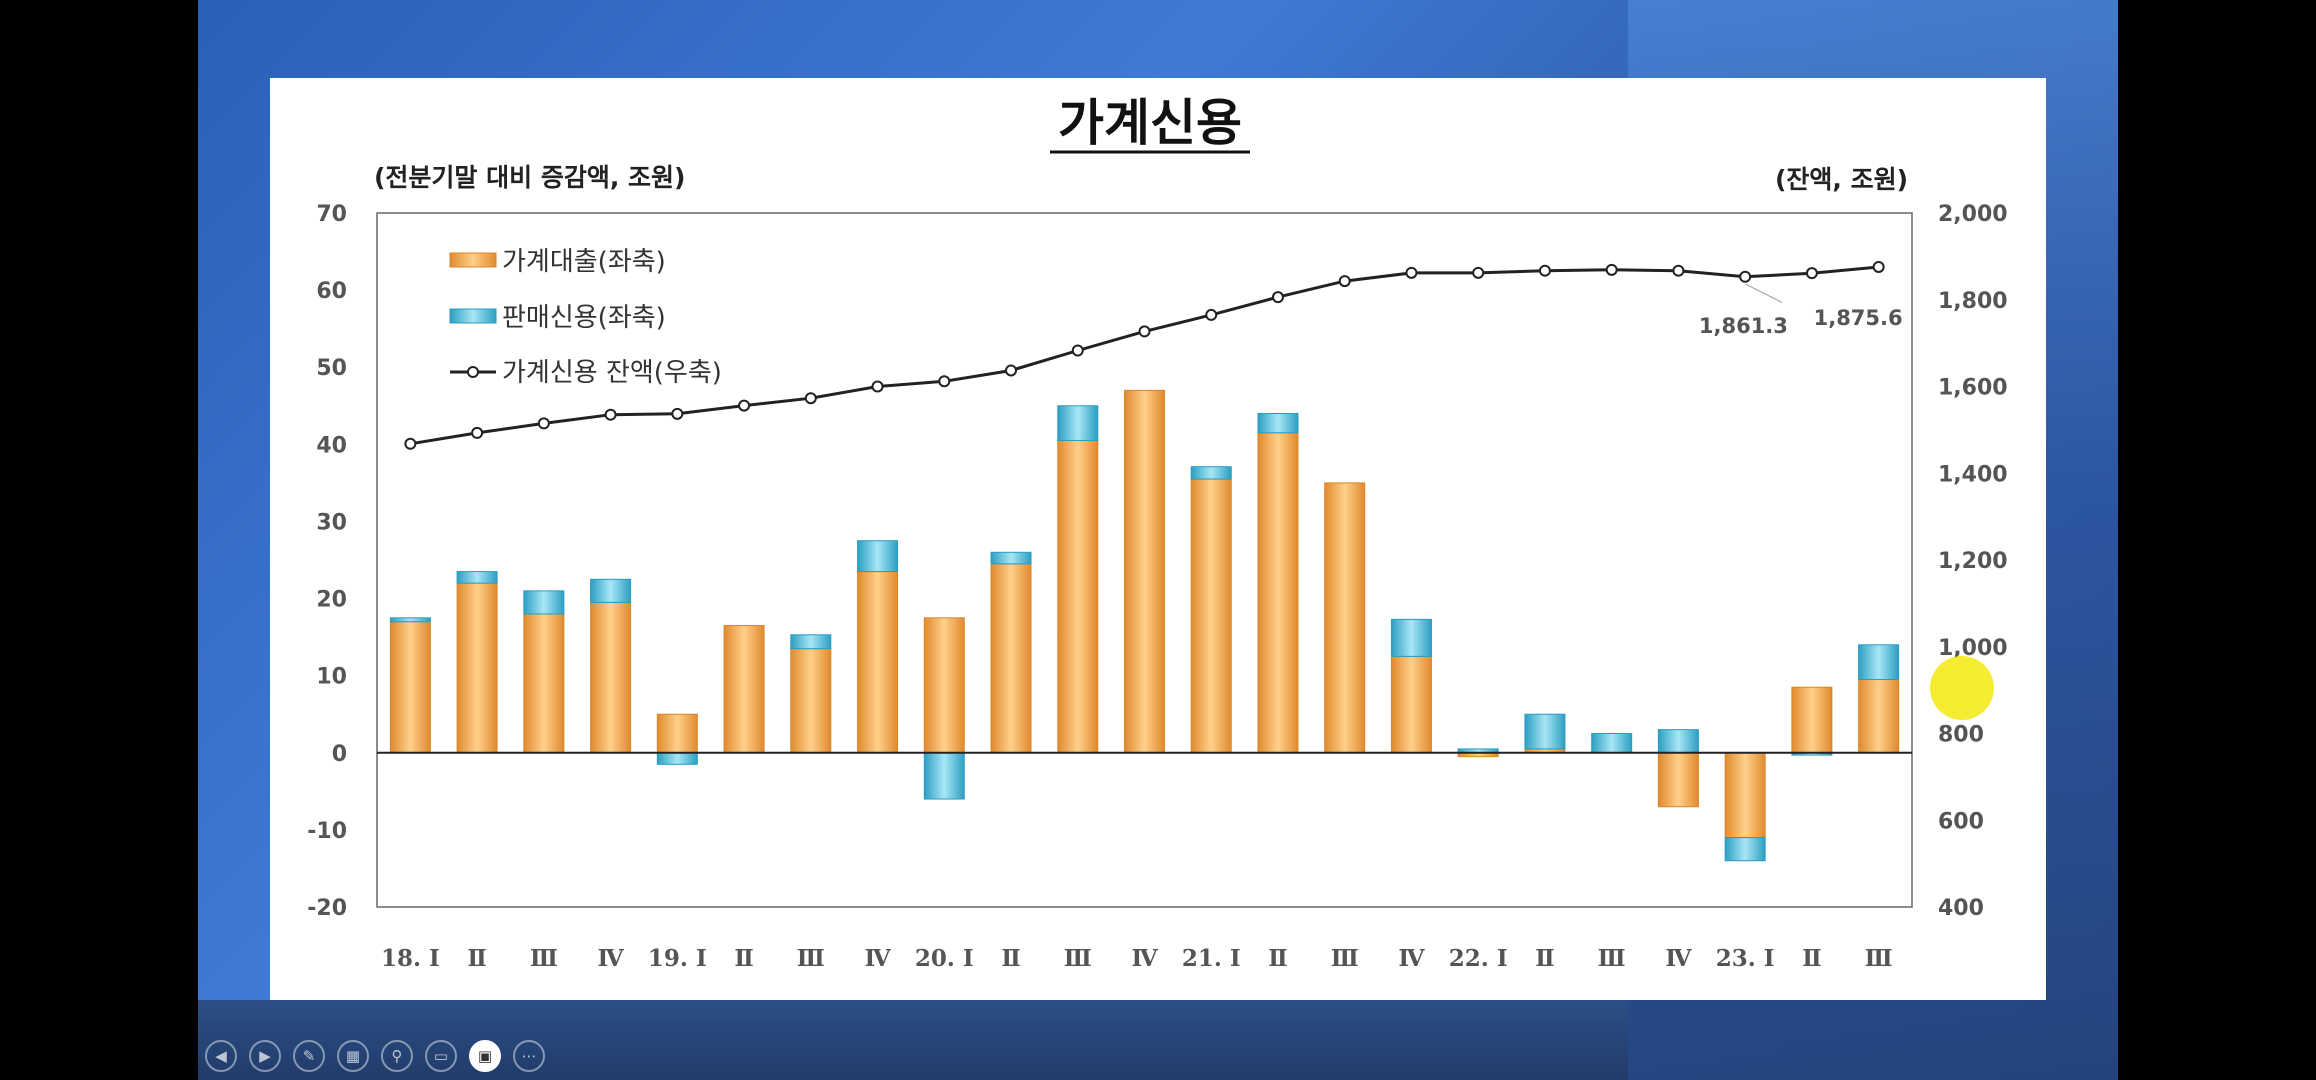 The image size is (2316, 1080). I want to click on legend-swatch-household-loan, so click(473, 260).